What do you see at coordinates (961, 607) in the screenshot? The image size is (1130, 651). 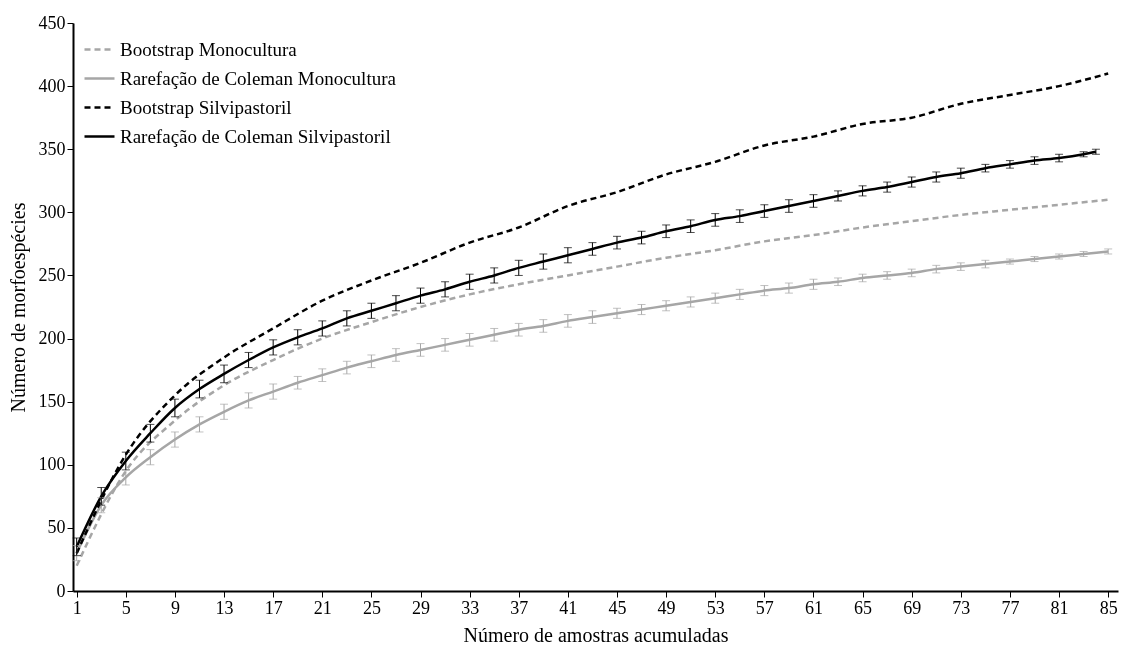 I see `x-tick-label: 73` at bounding box center [961, 607].